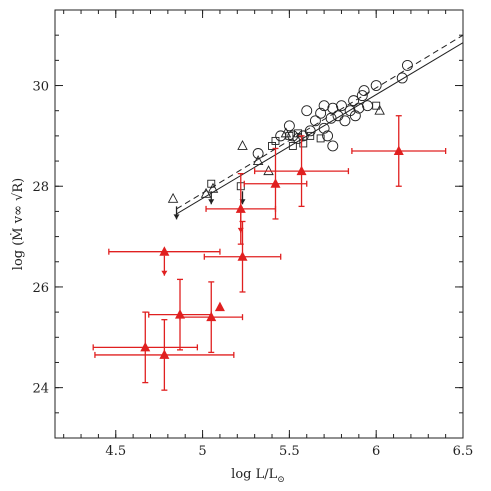 This screenshot has height=491, width=491. What do you see at coordinates (17, 224) in the screenshot?
I see `y-axis-title: log (Ṁ v∞ √R)` at bounding box center [17, 224].